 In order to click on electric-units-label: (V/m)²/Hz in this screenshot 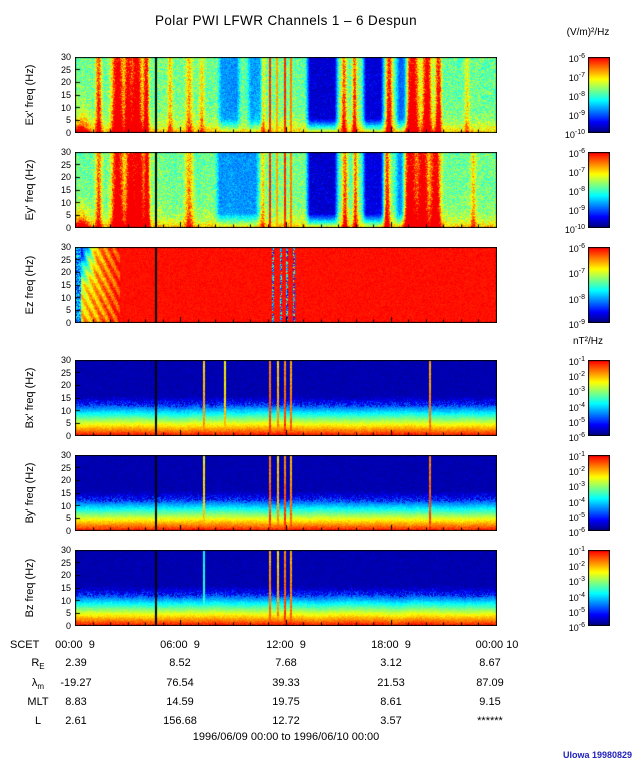, I will do `click(588, 32)`.